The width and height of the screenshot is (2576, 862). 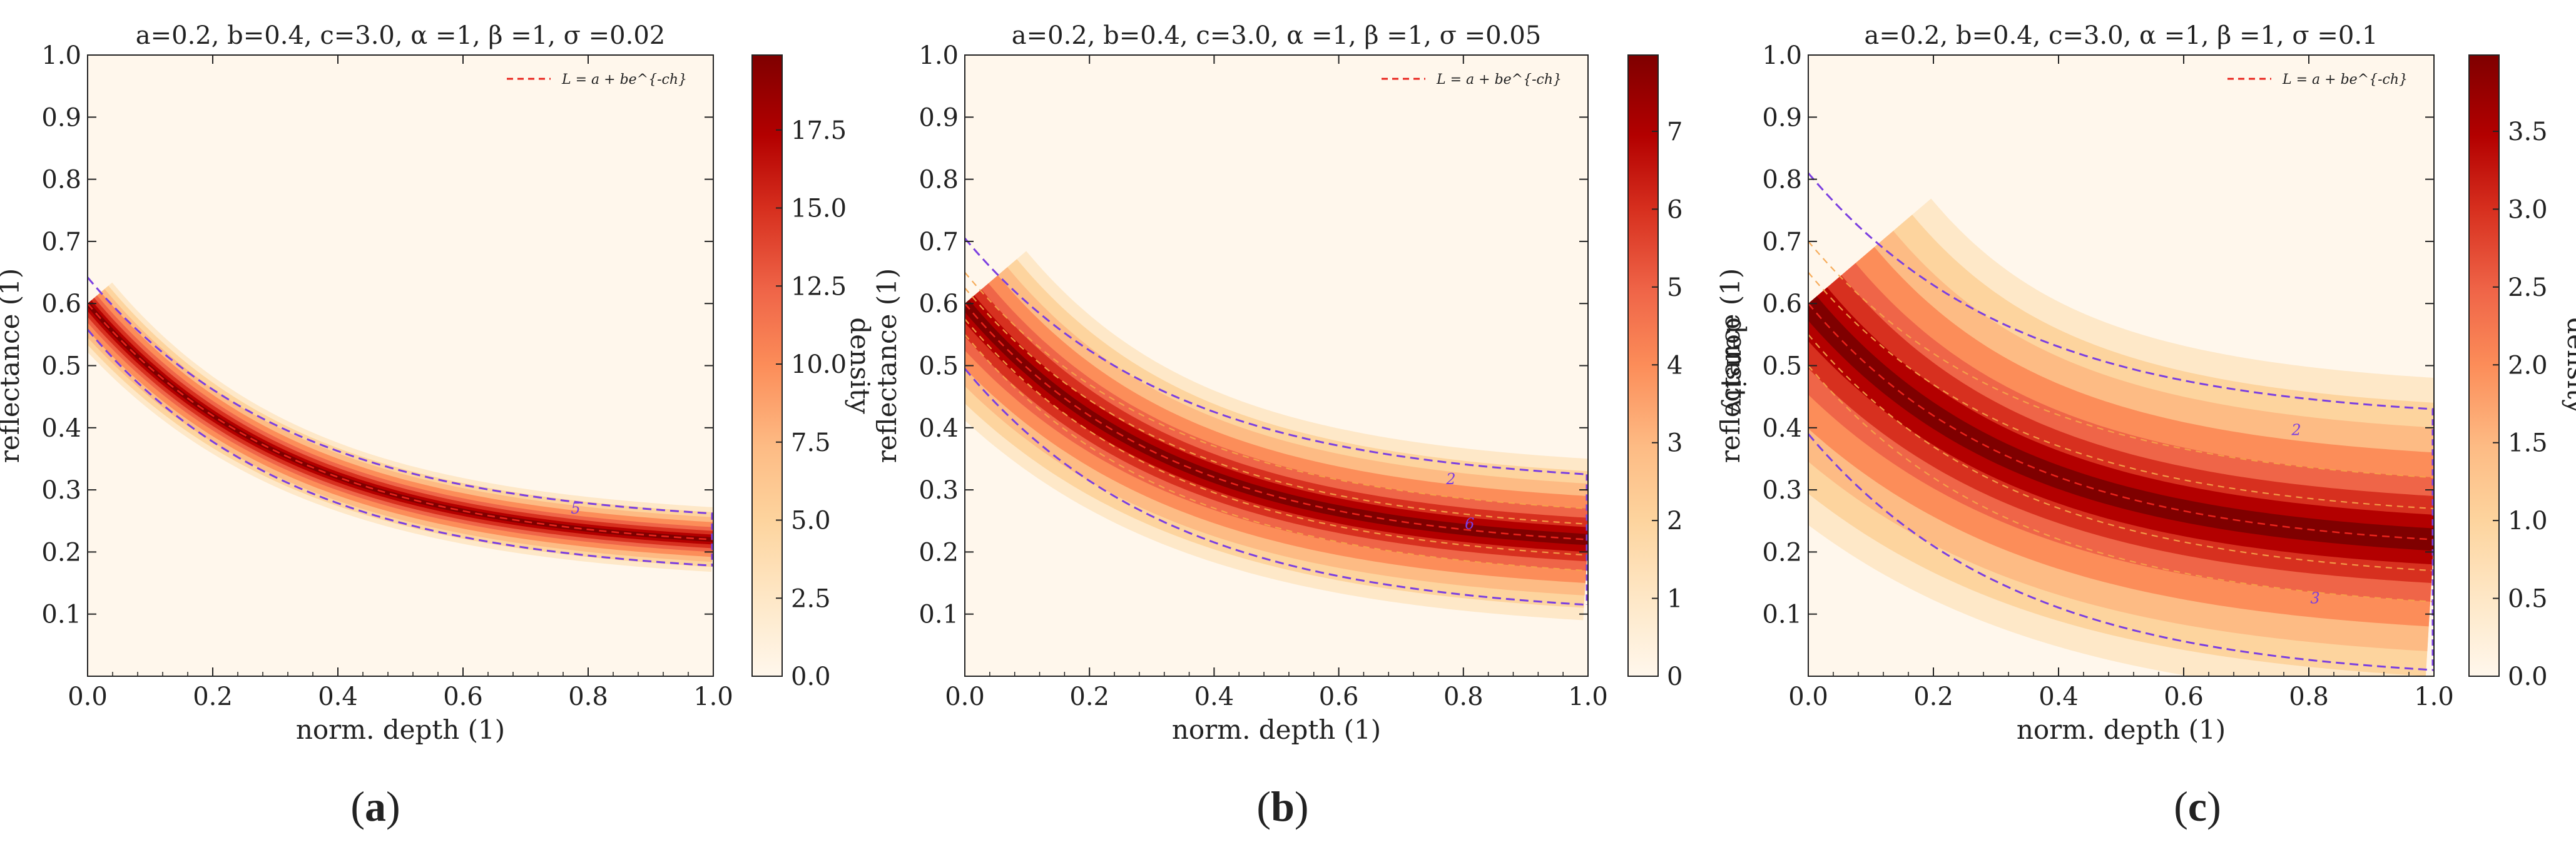 What do you see at coordinates (1675, 521) in the screenshot?
I see `colorbar-tick-label: 2` at bounding box center [1675, 521].